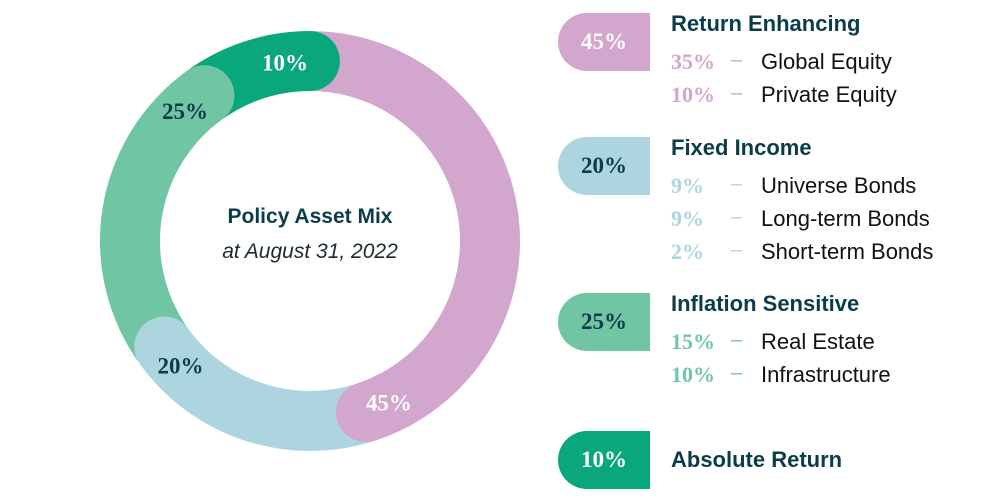 This screenshot has height=500, width=1000. I want to click on legend-item-name: Global Equity, so click(826, 61).